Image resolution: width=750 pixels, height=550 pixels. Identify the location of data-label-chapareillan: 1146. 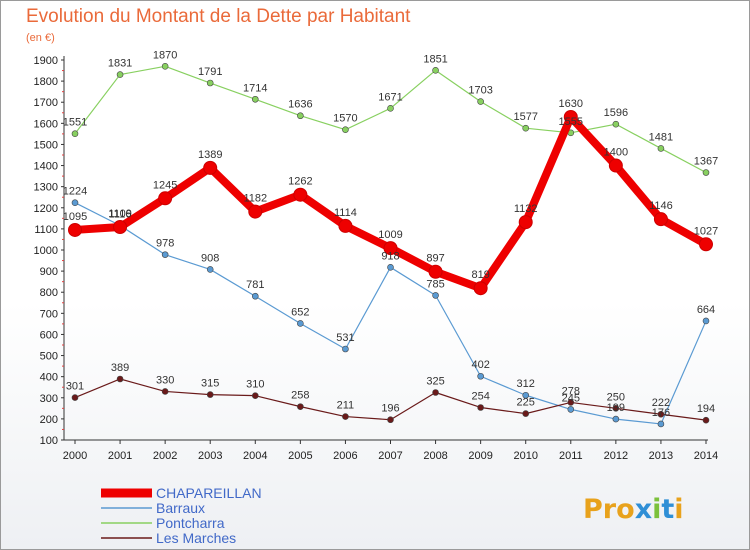
(661, 206).